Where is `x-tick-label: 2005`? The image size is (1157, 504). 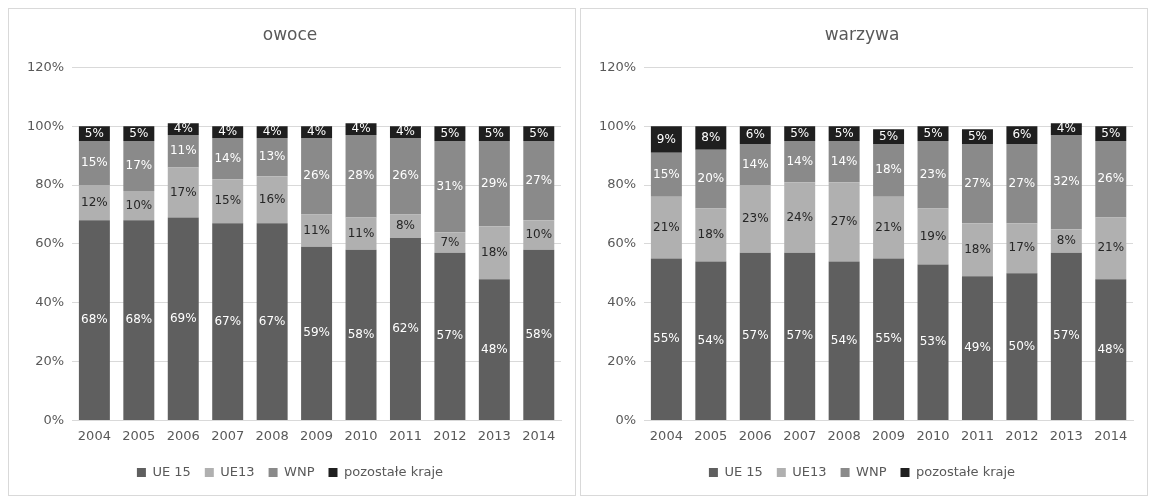 x-tick-label: 2005 is located at coordinates (711, 435).